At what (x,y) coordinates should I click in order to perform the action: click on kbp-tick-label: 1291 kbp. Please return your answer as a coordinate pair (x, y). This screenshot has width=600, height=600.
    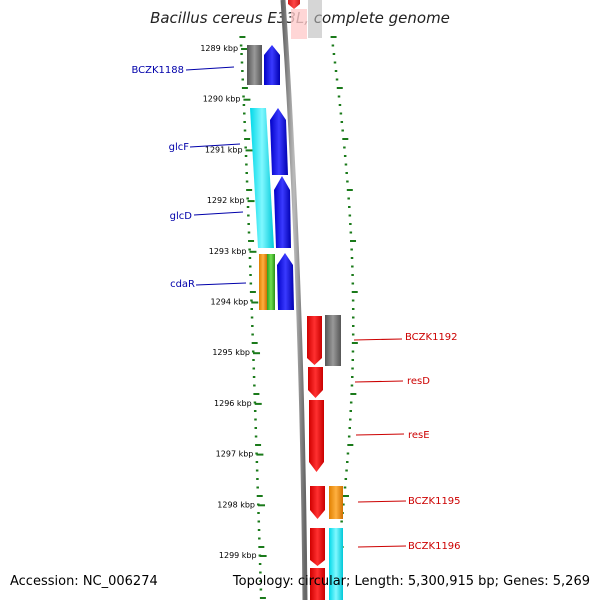
    Looking at the image, I should click on (224, 149).